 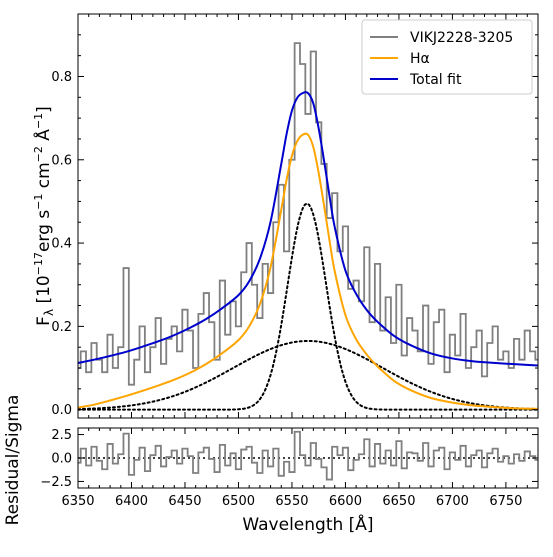 I want to click on x-tick-label: 6400, so click(x=131, y=501).